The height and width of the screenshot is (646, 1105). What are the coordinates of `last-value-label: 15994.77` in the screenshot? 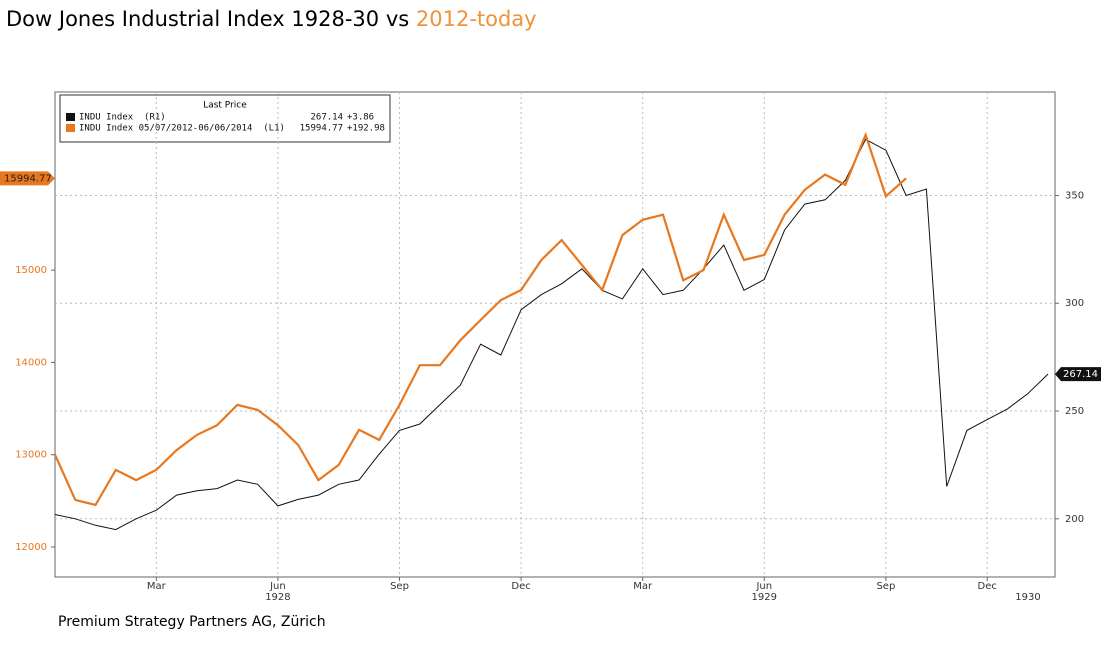 It's located at (28, 178).